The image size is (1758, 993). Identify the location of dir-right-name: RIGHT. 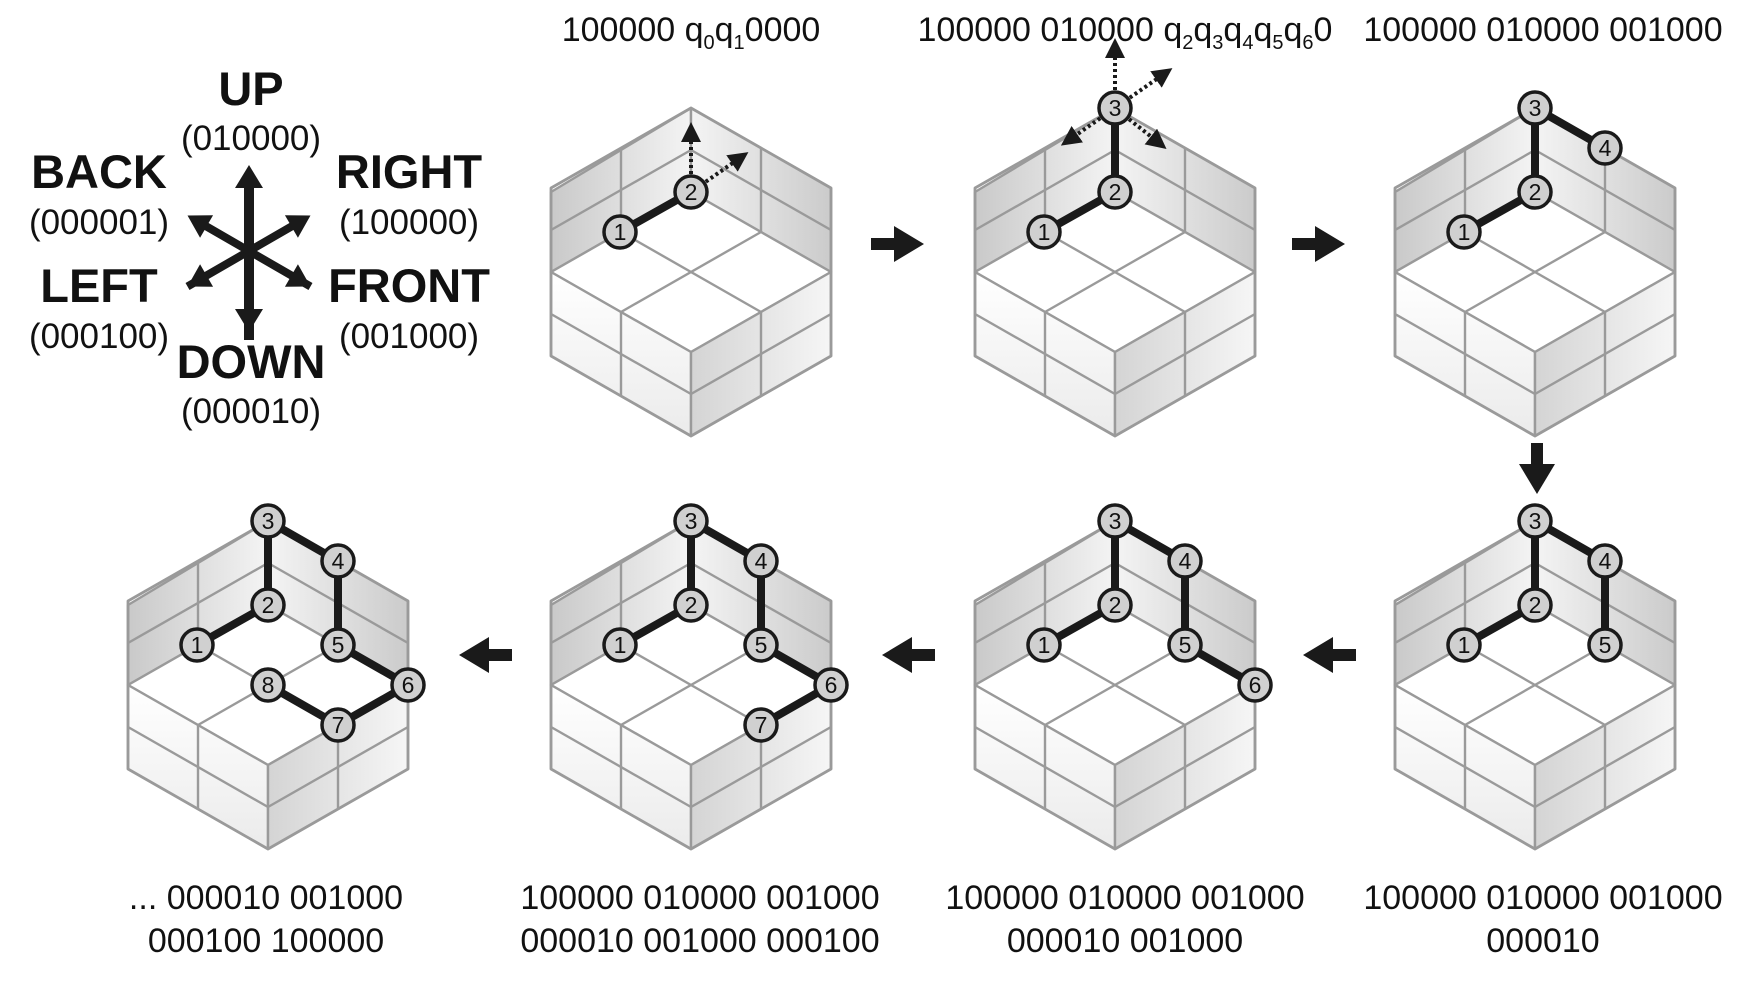
(409, 171).